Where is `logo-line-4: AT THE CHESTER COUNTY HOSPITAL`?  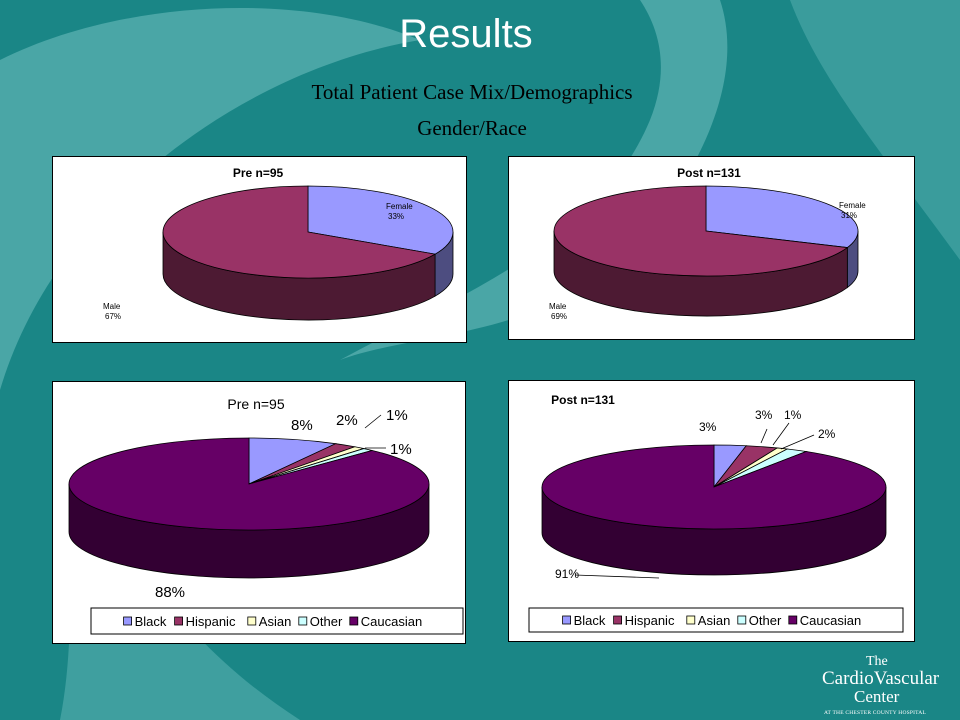 logo-line-4: AT THE CHESTER COUNTY HOSPITAL is located at coordinates (875, 713).